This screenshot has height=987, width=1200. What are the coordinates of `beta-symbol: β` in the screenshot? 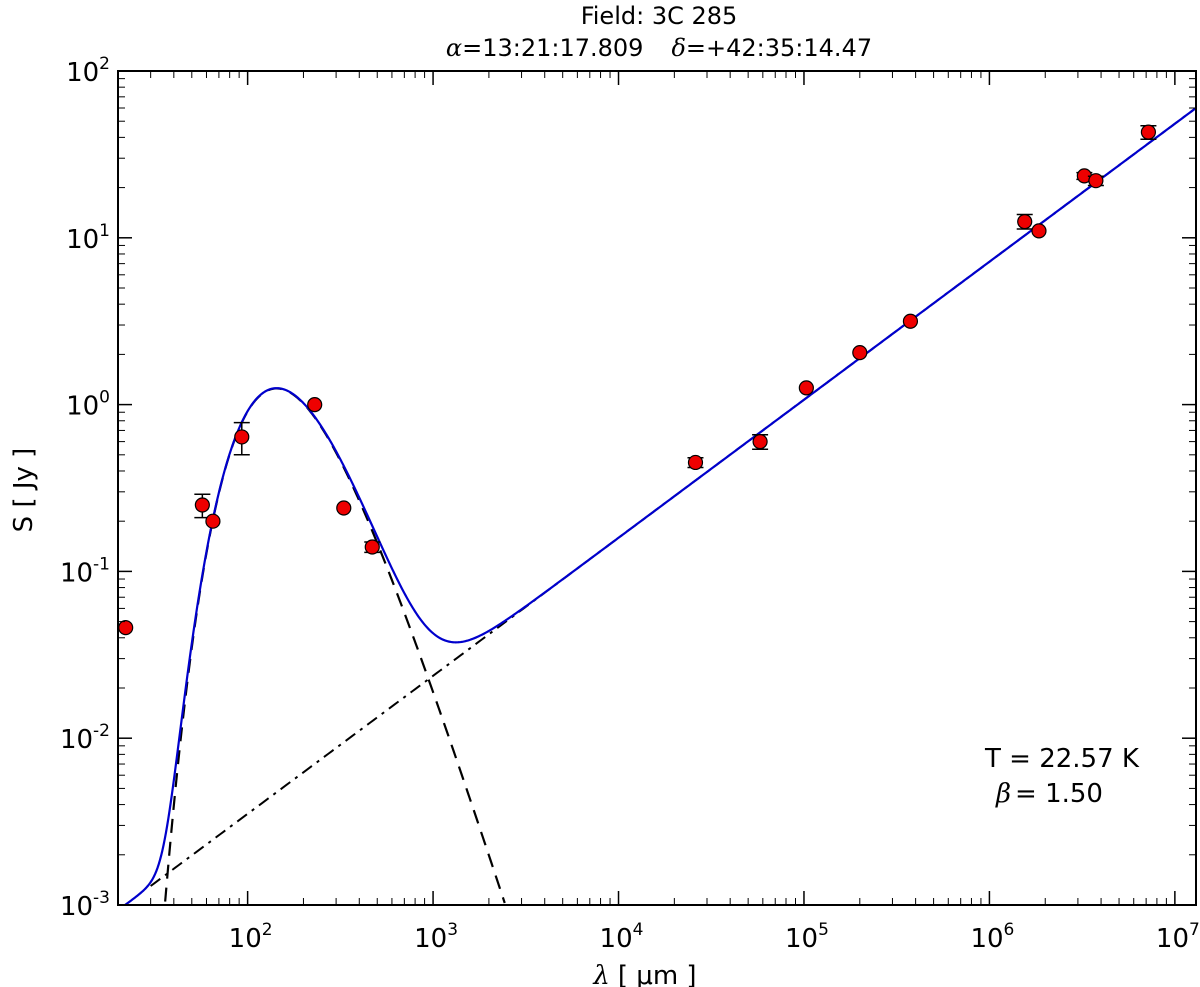 It's located at (1003, 794).